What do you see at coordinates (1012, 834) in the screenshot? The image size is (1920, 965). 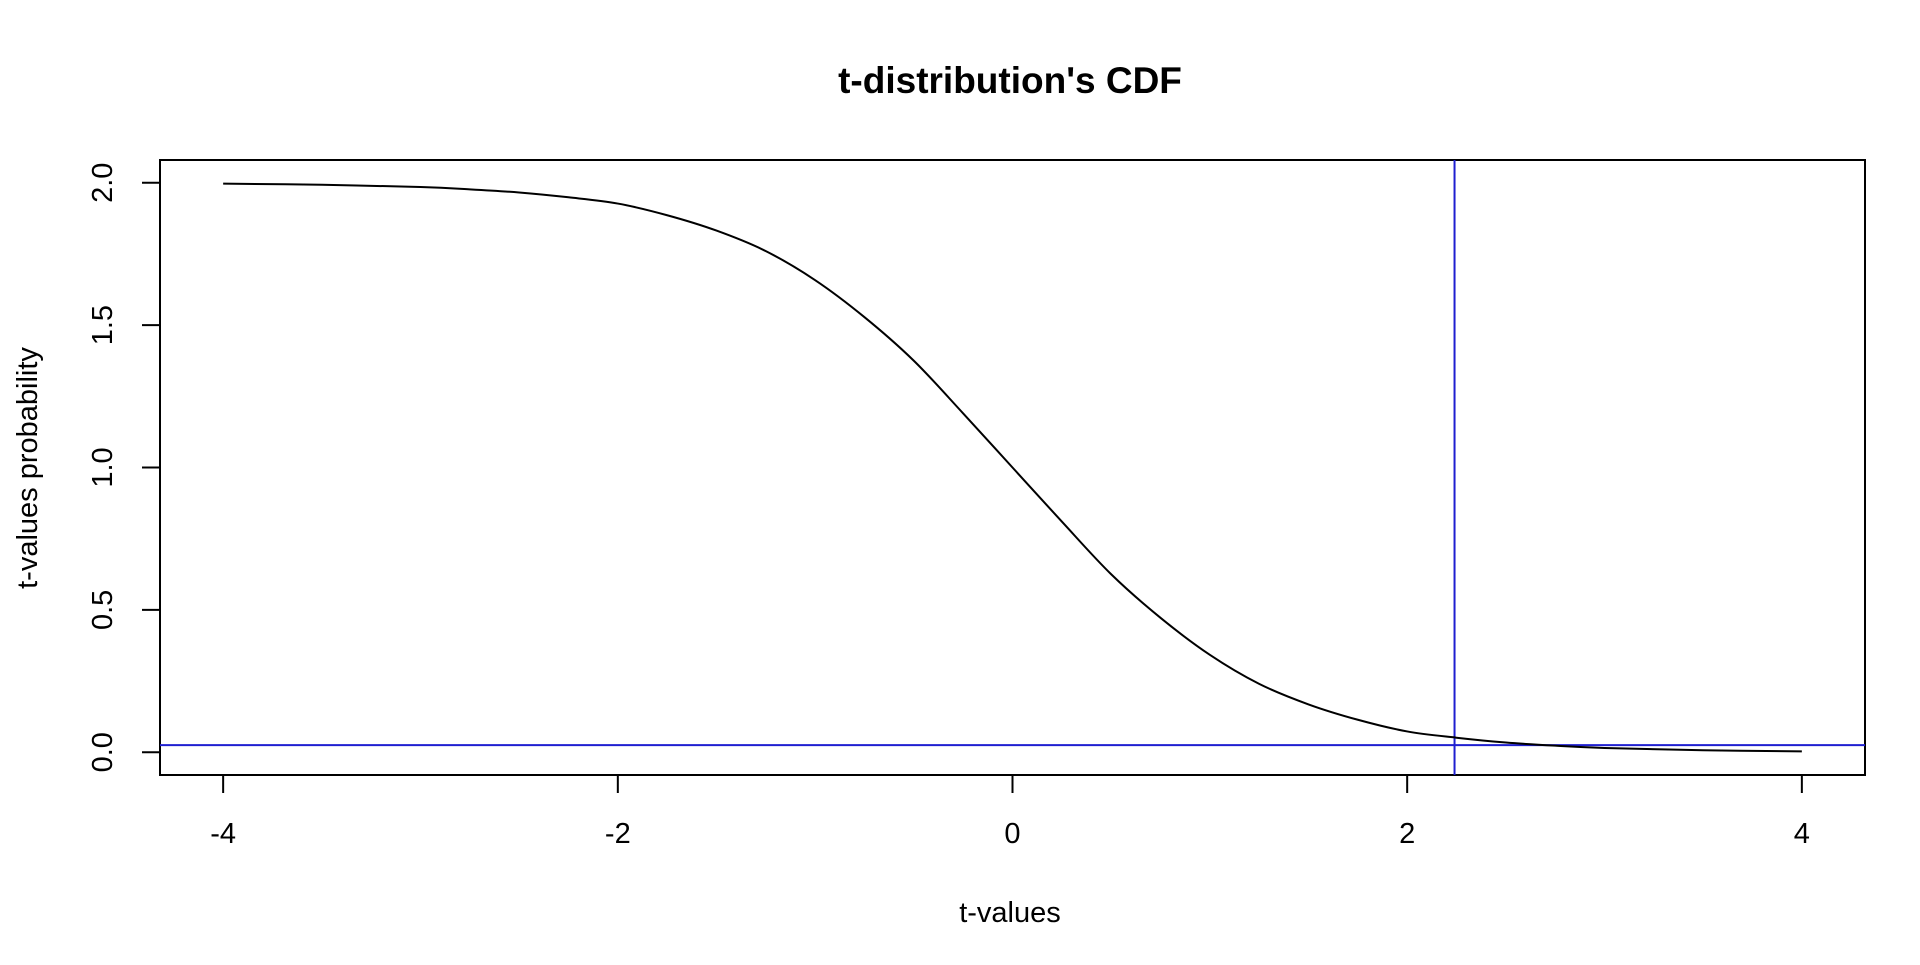 I see `x-tick-label: 0` at bounding box center [1012, 834].